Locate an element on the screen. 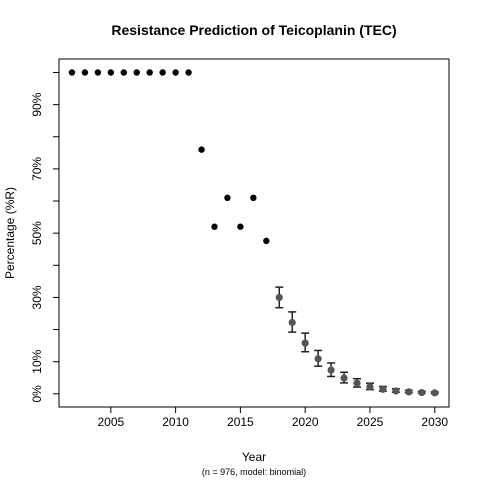 This screenshot has height=480, width=480. y-axis: 0% 10% 30% 50% 70% 90% is located at coordinates (44, 237).